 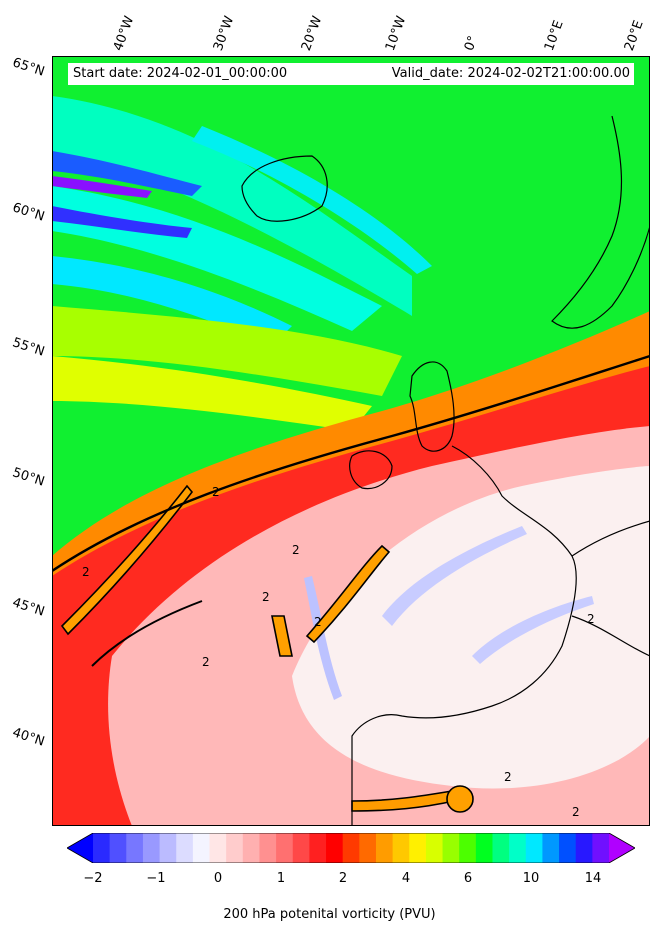 I want to click on pv-2-contour-inner, so click(x=147, y=633).